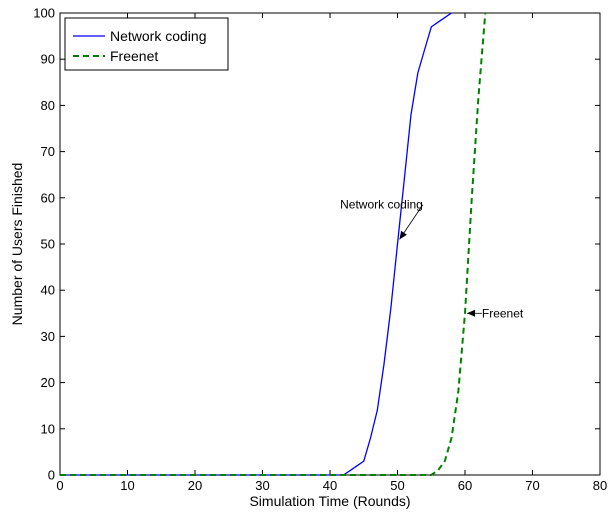  What do you see at coordinates (503, 313) in the screenshot?
I see `annotation-text: Freenet` at bounding box center [503, 313].